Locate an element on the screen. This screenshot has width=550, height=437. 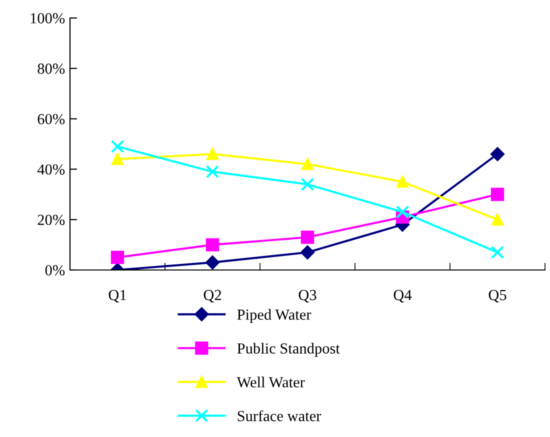
y-tick-label: 20% is located at coordinates (51, 220).